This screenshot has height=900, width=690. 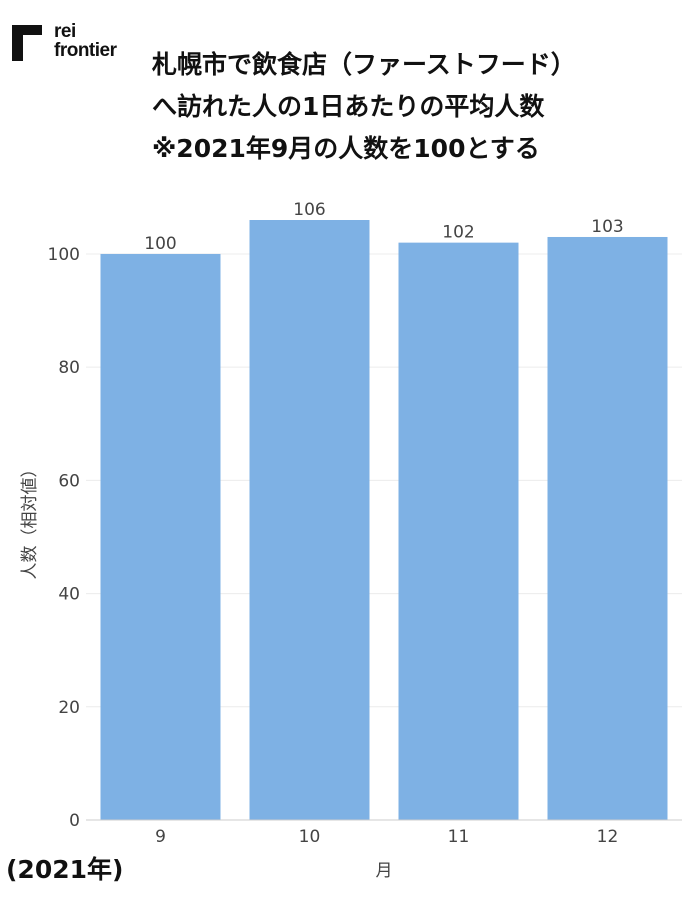 I want to click on x-tick-label: 11, so click(x=459, y=837).